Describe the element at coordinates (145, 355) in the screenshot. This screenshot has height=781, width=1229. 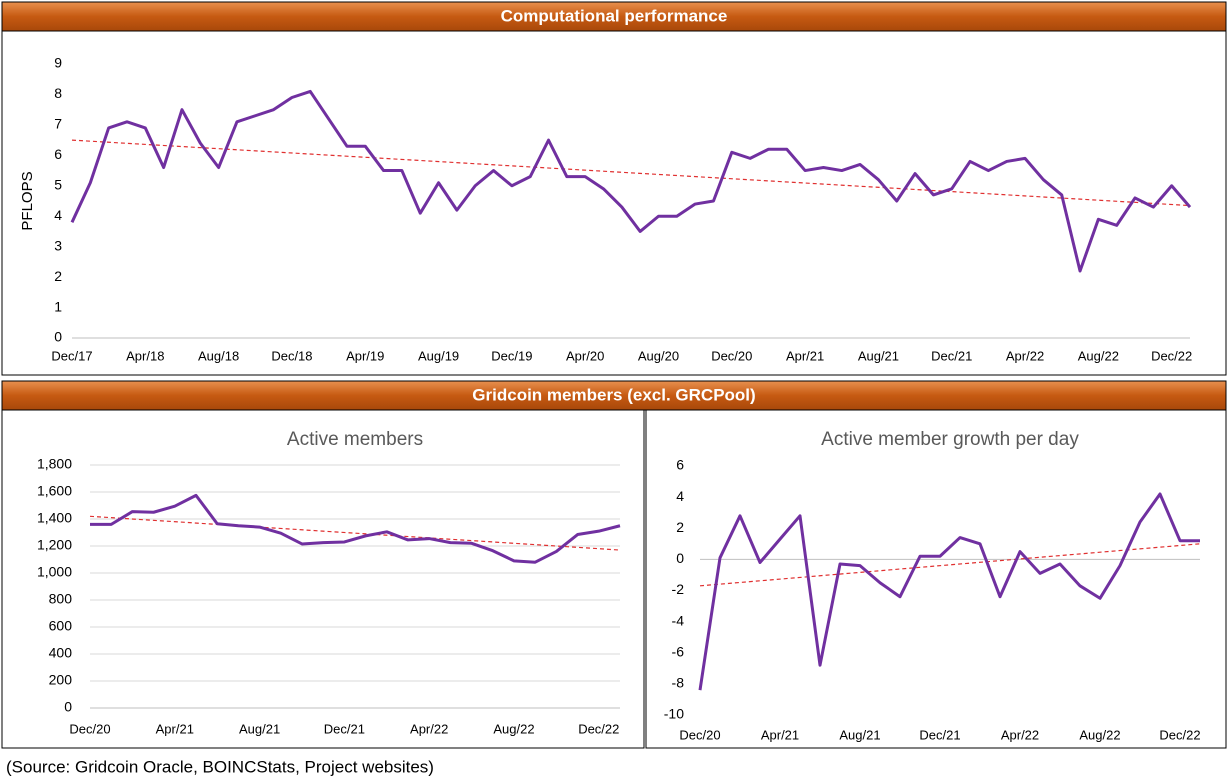
I see `x-tick-label: Apr/18` at that location.